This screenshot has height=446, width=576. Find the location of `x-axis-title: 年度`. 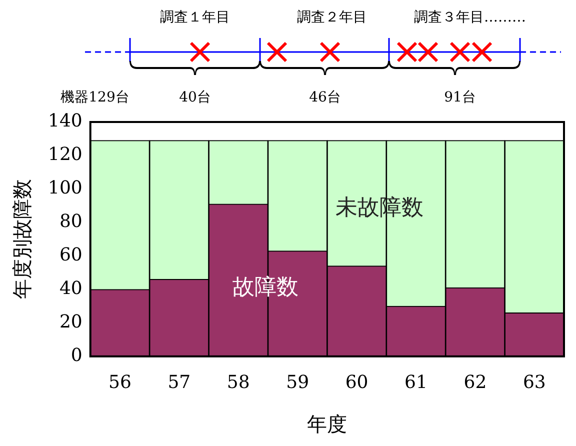

x-axis-title: 年度 is located at coordinates (327, 424).